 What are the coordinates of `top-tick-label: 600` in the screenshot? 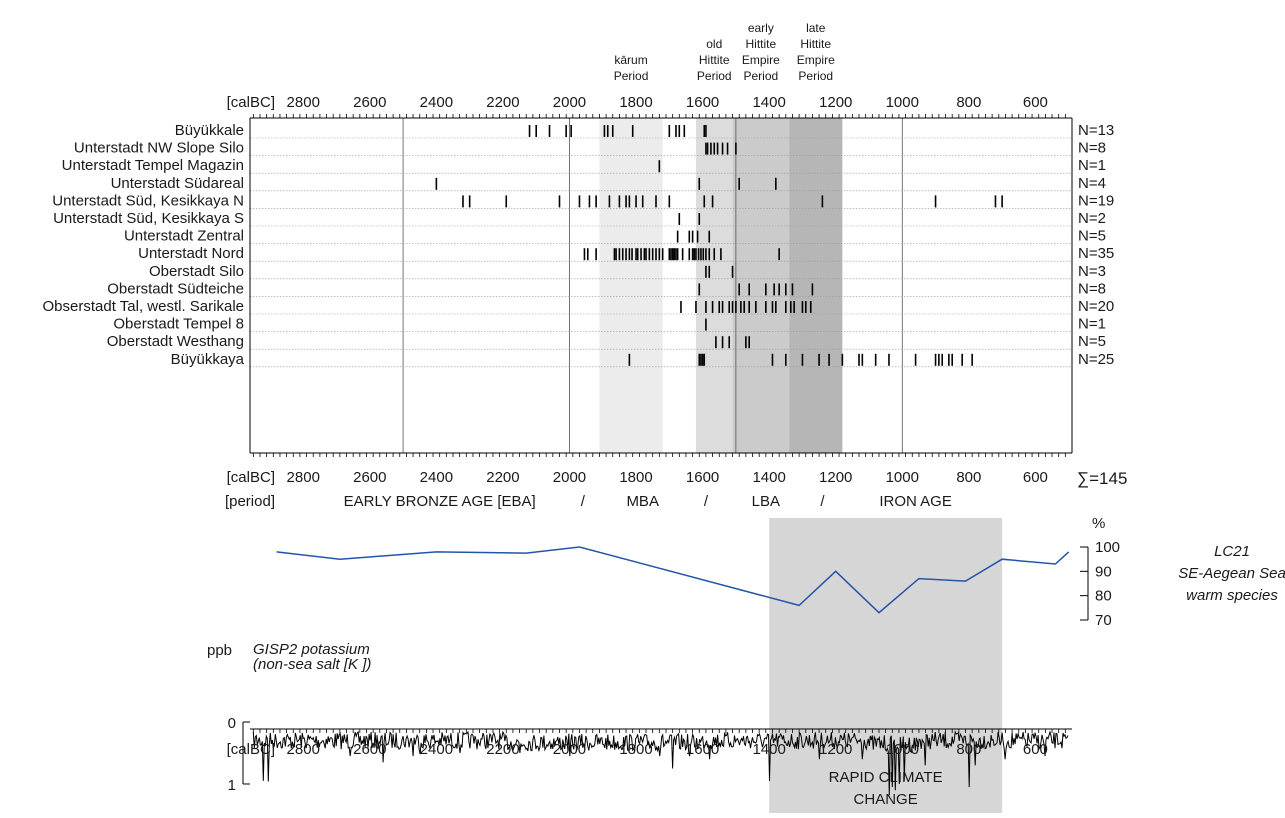 It's located at (1035, 102).